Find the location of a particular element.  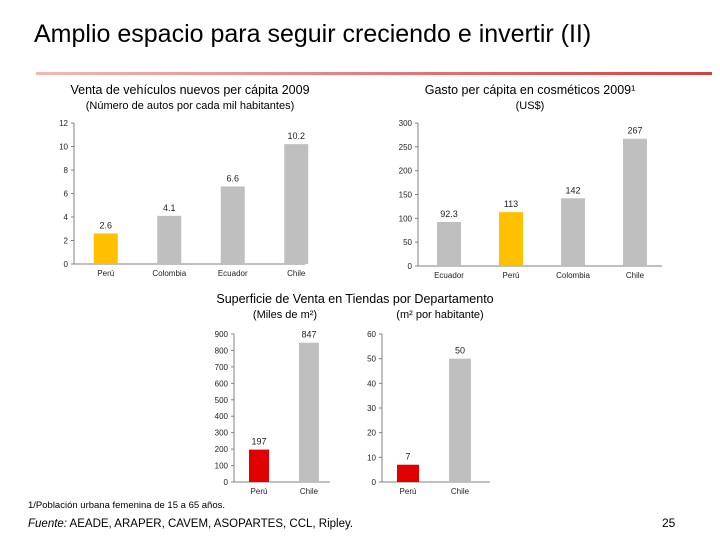

y-tick-label: 400 is located at coordinates (222, 416).